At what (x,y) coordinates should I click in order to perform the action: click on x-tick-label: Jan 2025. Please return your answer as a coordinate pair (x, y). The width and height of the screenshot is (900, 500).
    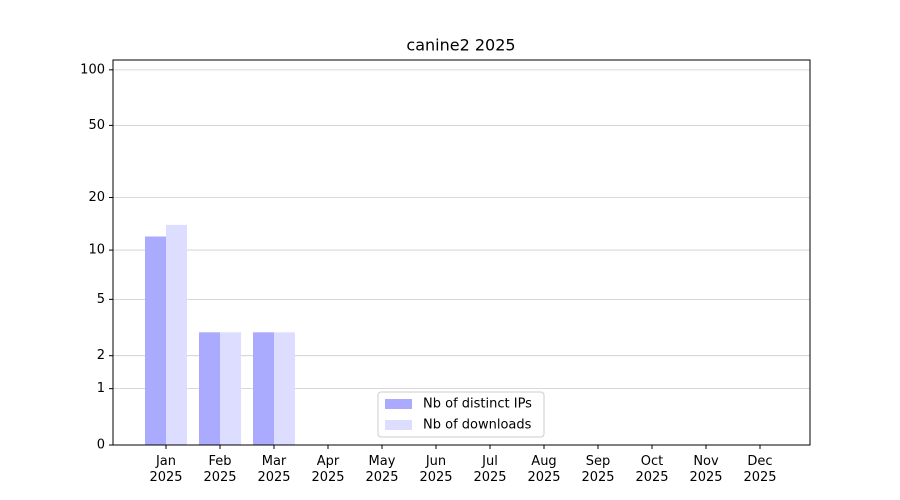
    Looking at the image, I should click on (165, 469).